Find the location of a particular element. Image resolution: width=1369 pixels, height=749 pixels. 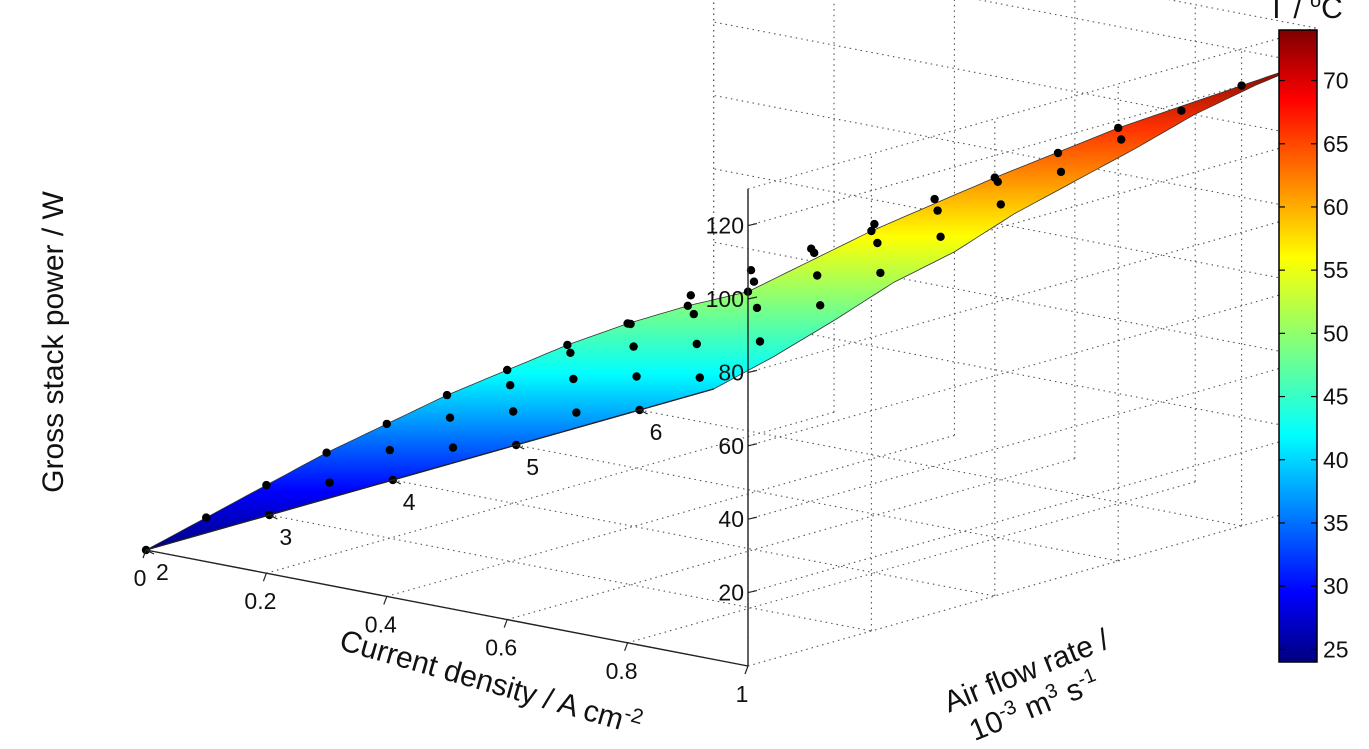

y-tick-label: 4 is located at coordinates (409, 502).